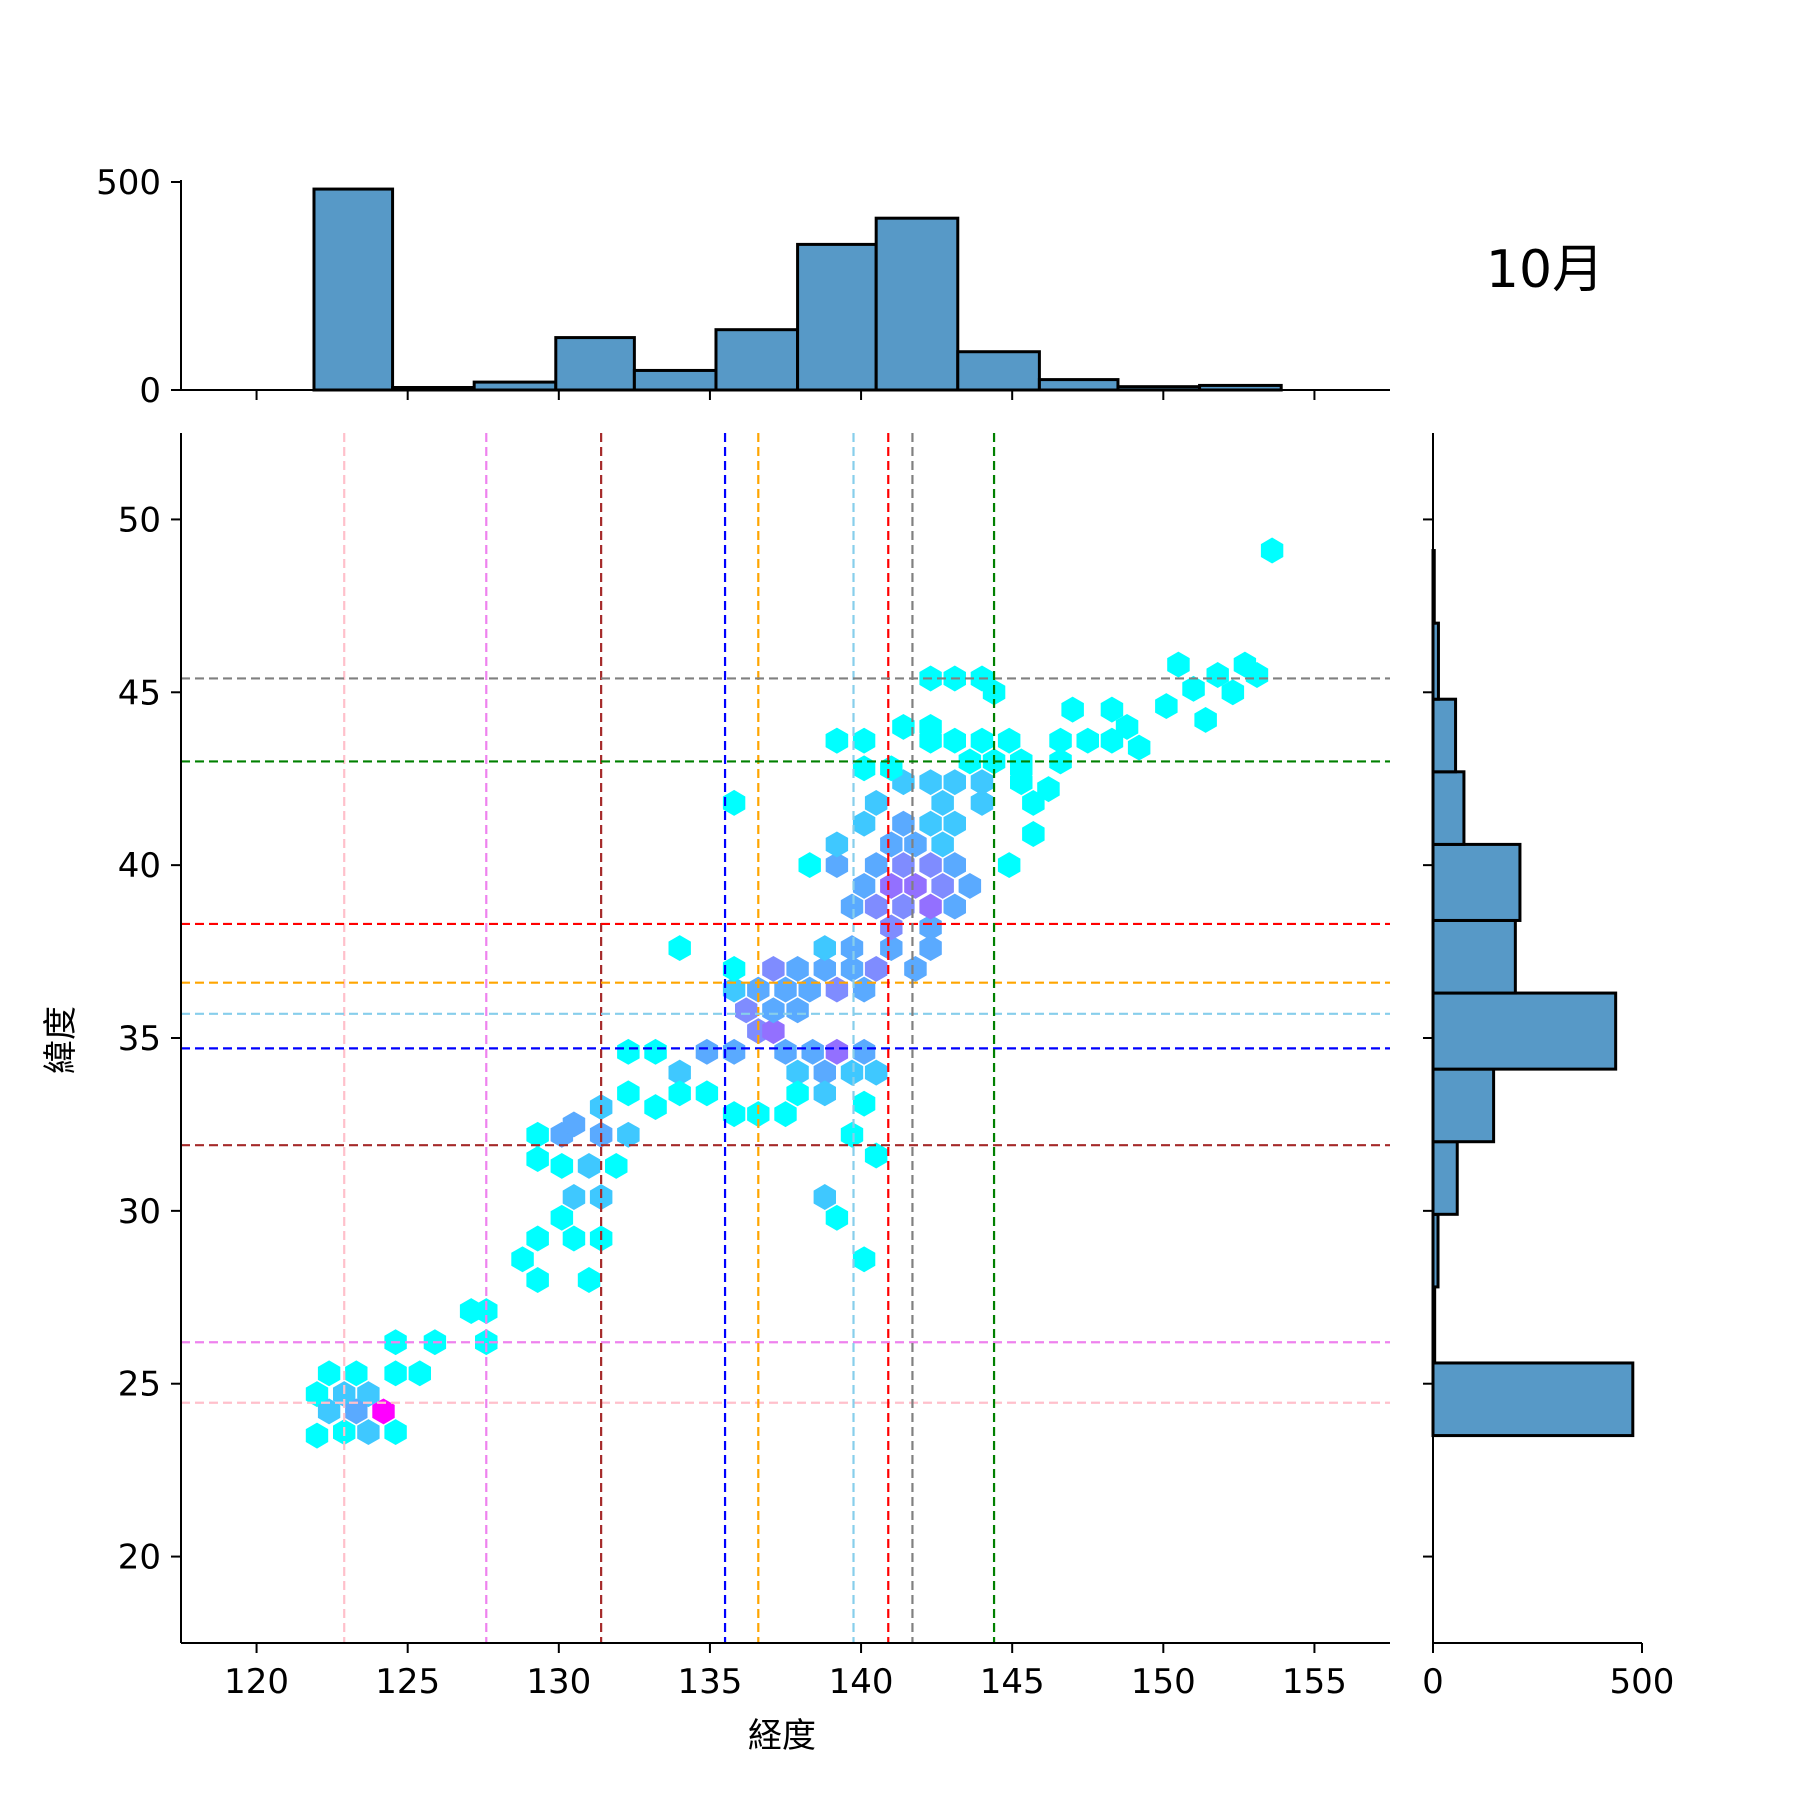 This screenshot has height=1800, width=1800. Describe the element at coordinates (709, 1682) in the screenshot. I see `x-tick-label: 135` at that location.